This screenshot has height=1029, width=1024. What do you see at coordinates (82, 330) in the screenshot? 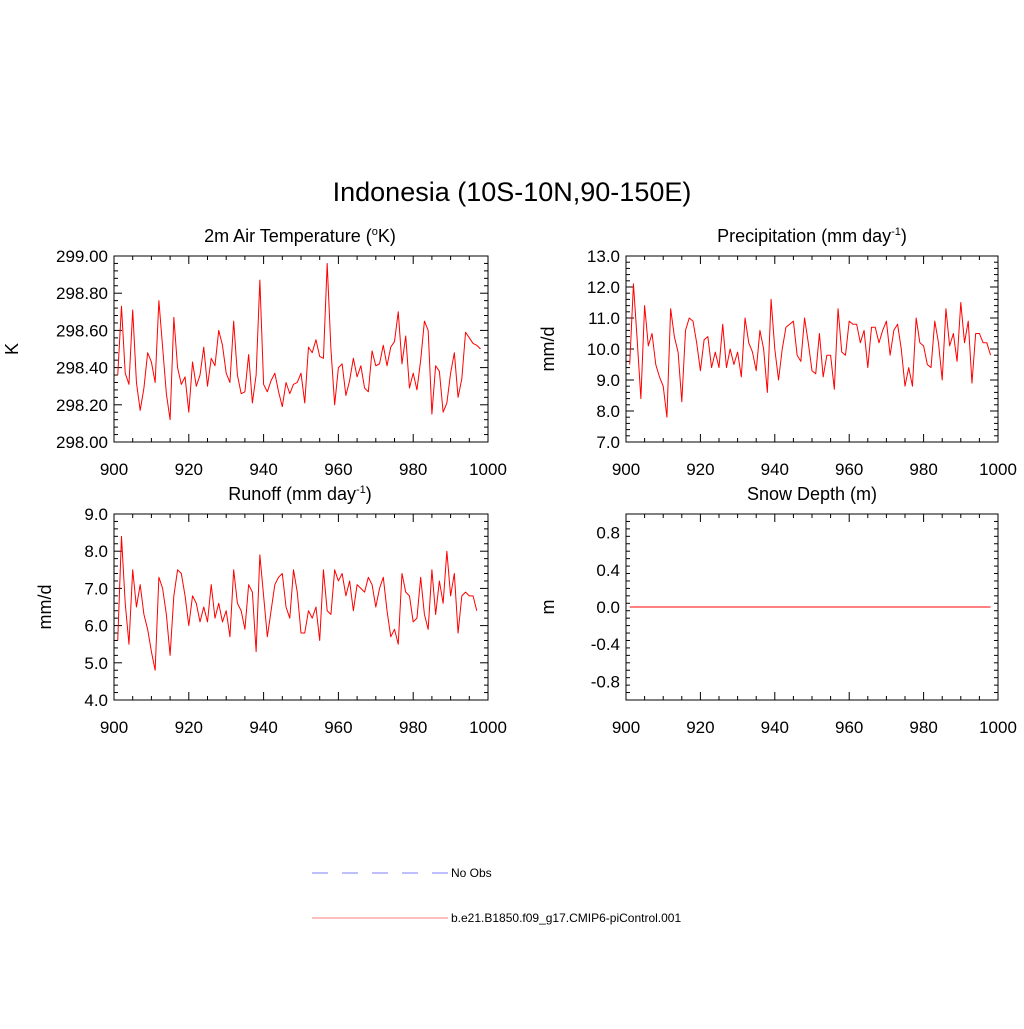
I see `y-tick-label-temperature: 298.60` at bounding box center [82, 330].